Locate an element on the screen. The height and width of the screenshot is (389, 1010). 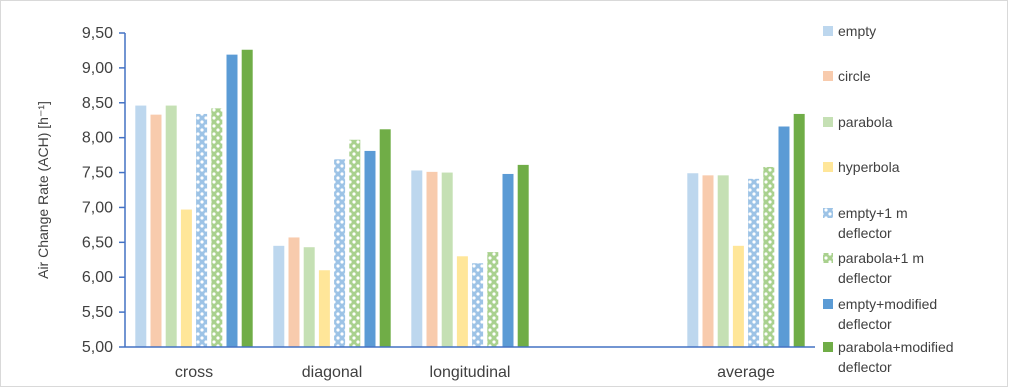
legend-label: hyperbola is located at coordinates (869, 167).